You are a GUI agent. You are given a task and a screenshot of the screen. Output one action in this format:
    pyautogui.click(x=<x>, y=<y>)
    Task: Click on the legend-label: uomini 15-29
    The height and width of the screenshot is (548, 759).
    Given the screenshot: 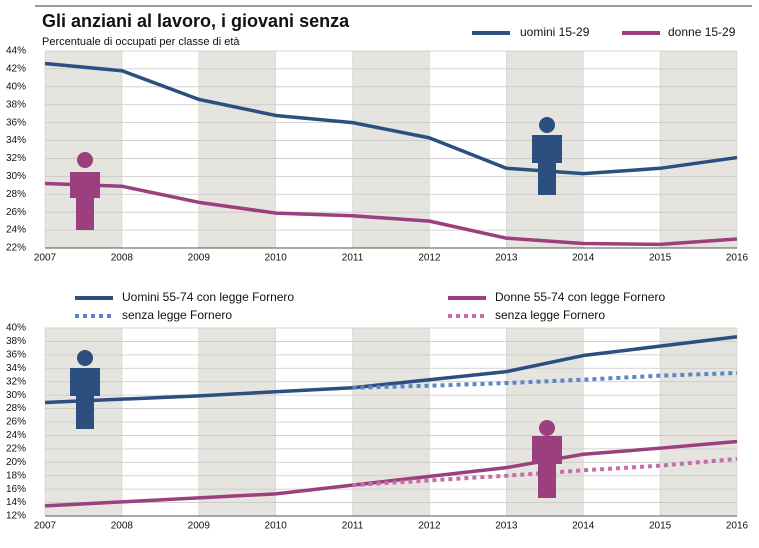 What is the action you would take?
    pyautogui.click(x=555, y=32)
    